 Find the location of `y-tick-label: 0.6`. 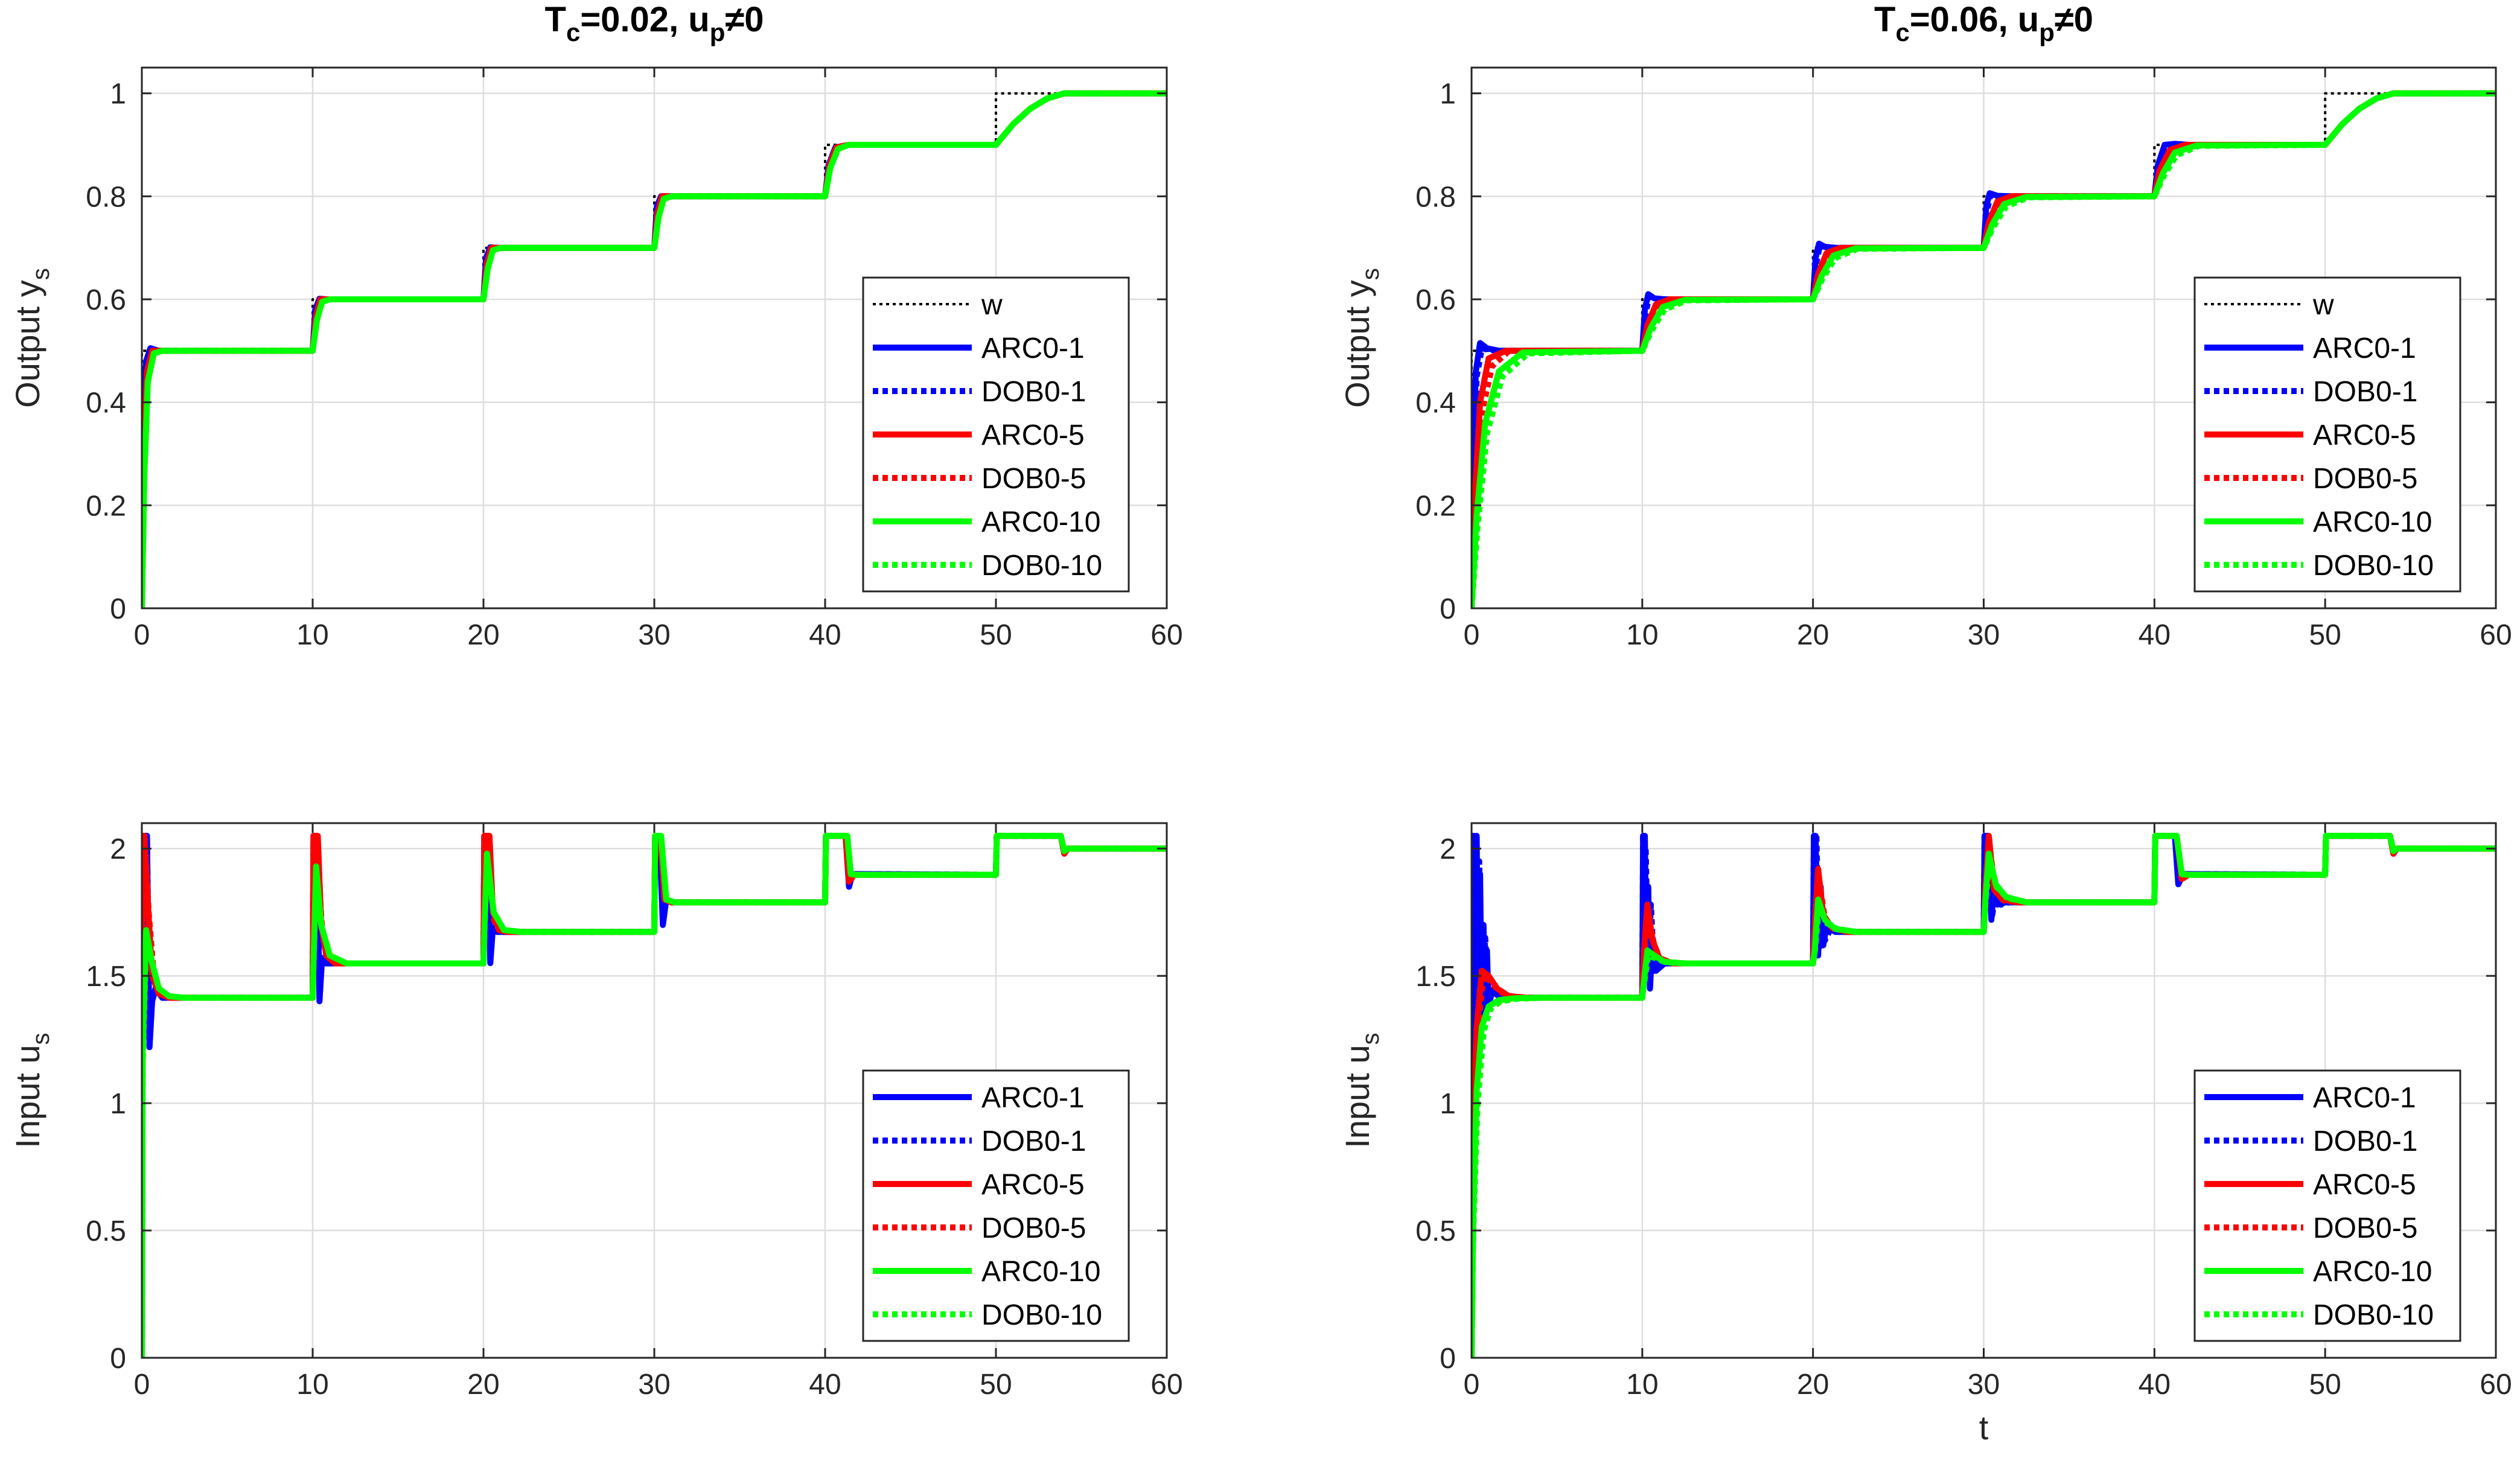

y-tick-label: 0.6 is located at coordinates (1435, 300).